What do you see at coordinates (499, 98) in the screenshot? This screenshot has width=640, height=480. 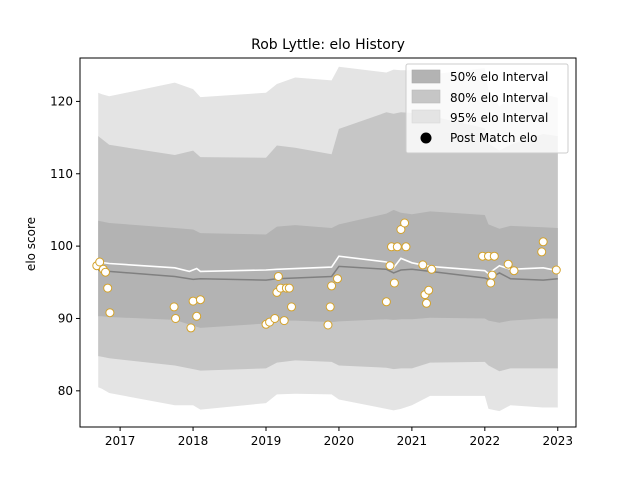 I see `legend-label-ci80: 80% elo Interval` at bounding box center [499, 98].